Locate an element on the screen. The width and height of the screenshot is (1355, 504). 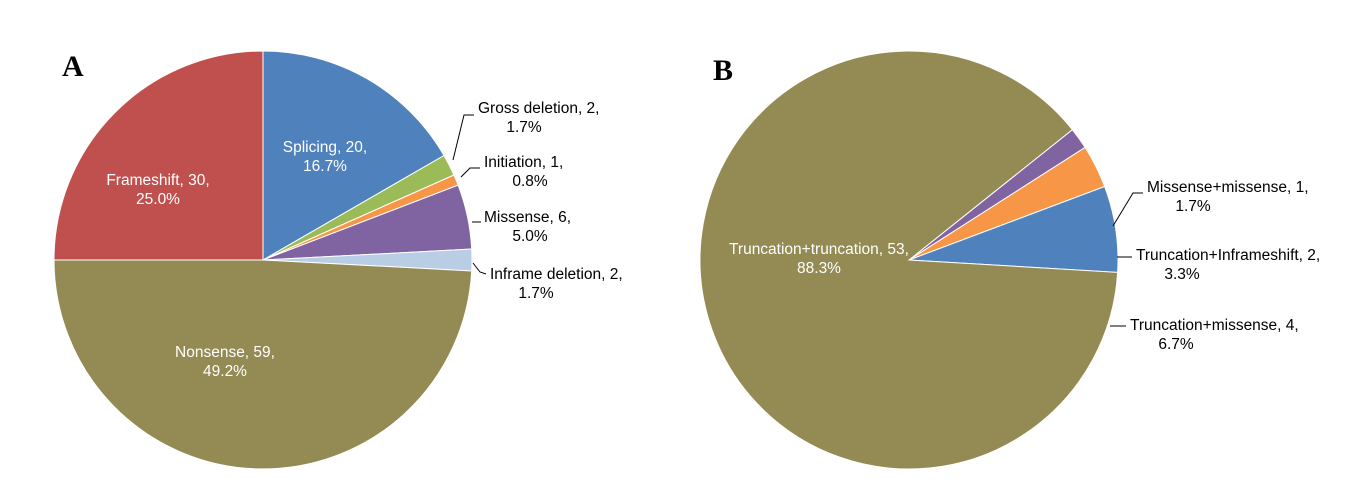
pie-b-label-missense-missense: Missense+missense, 1, 1.7% is located at coordinates (1228, 197).